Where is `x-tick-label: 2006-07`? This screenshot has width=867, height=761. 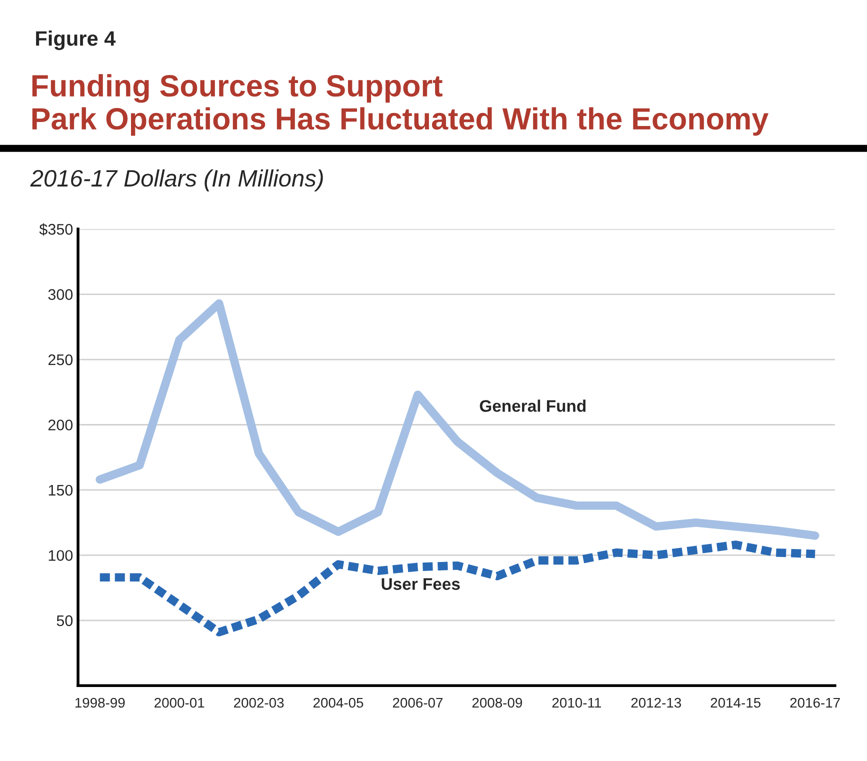 x-tick-label: 2006-07 is located at coordinates (417, 703).